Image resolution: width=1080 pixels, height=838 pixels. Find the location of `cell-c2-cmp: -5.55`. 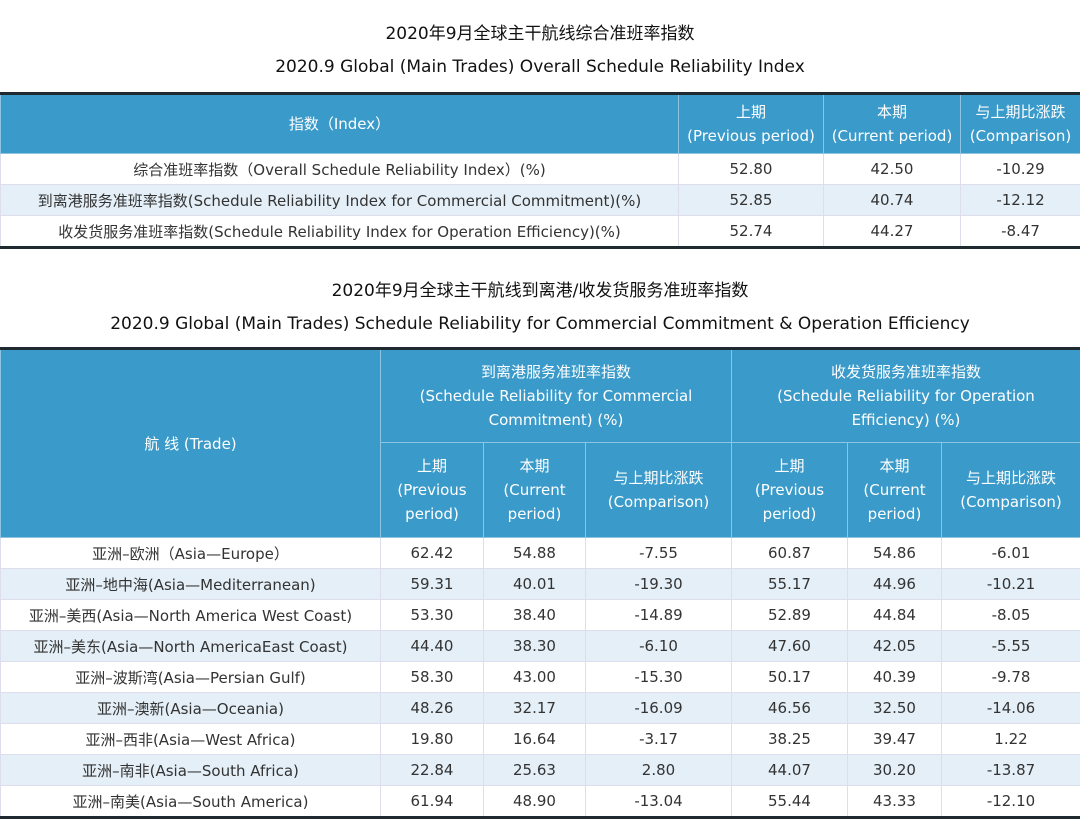

cell-c2-cmp: -5.55 is located at coordinates (1011, 646).